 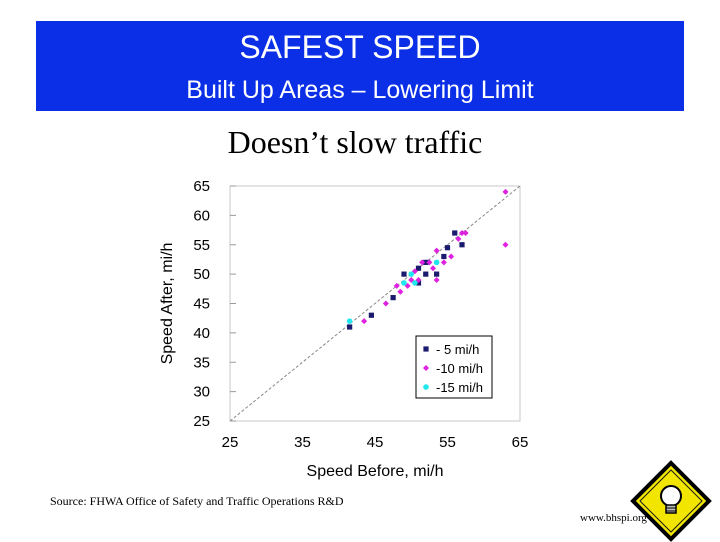 I want to click on x-tick-label: 65, so click(x=520, y=442).